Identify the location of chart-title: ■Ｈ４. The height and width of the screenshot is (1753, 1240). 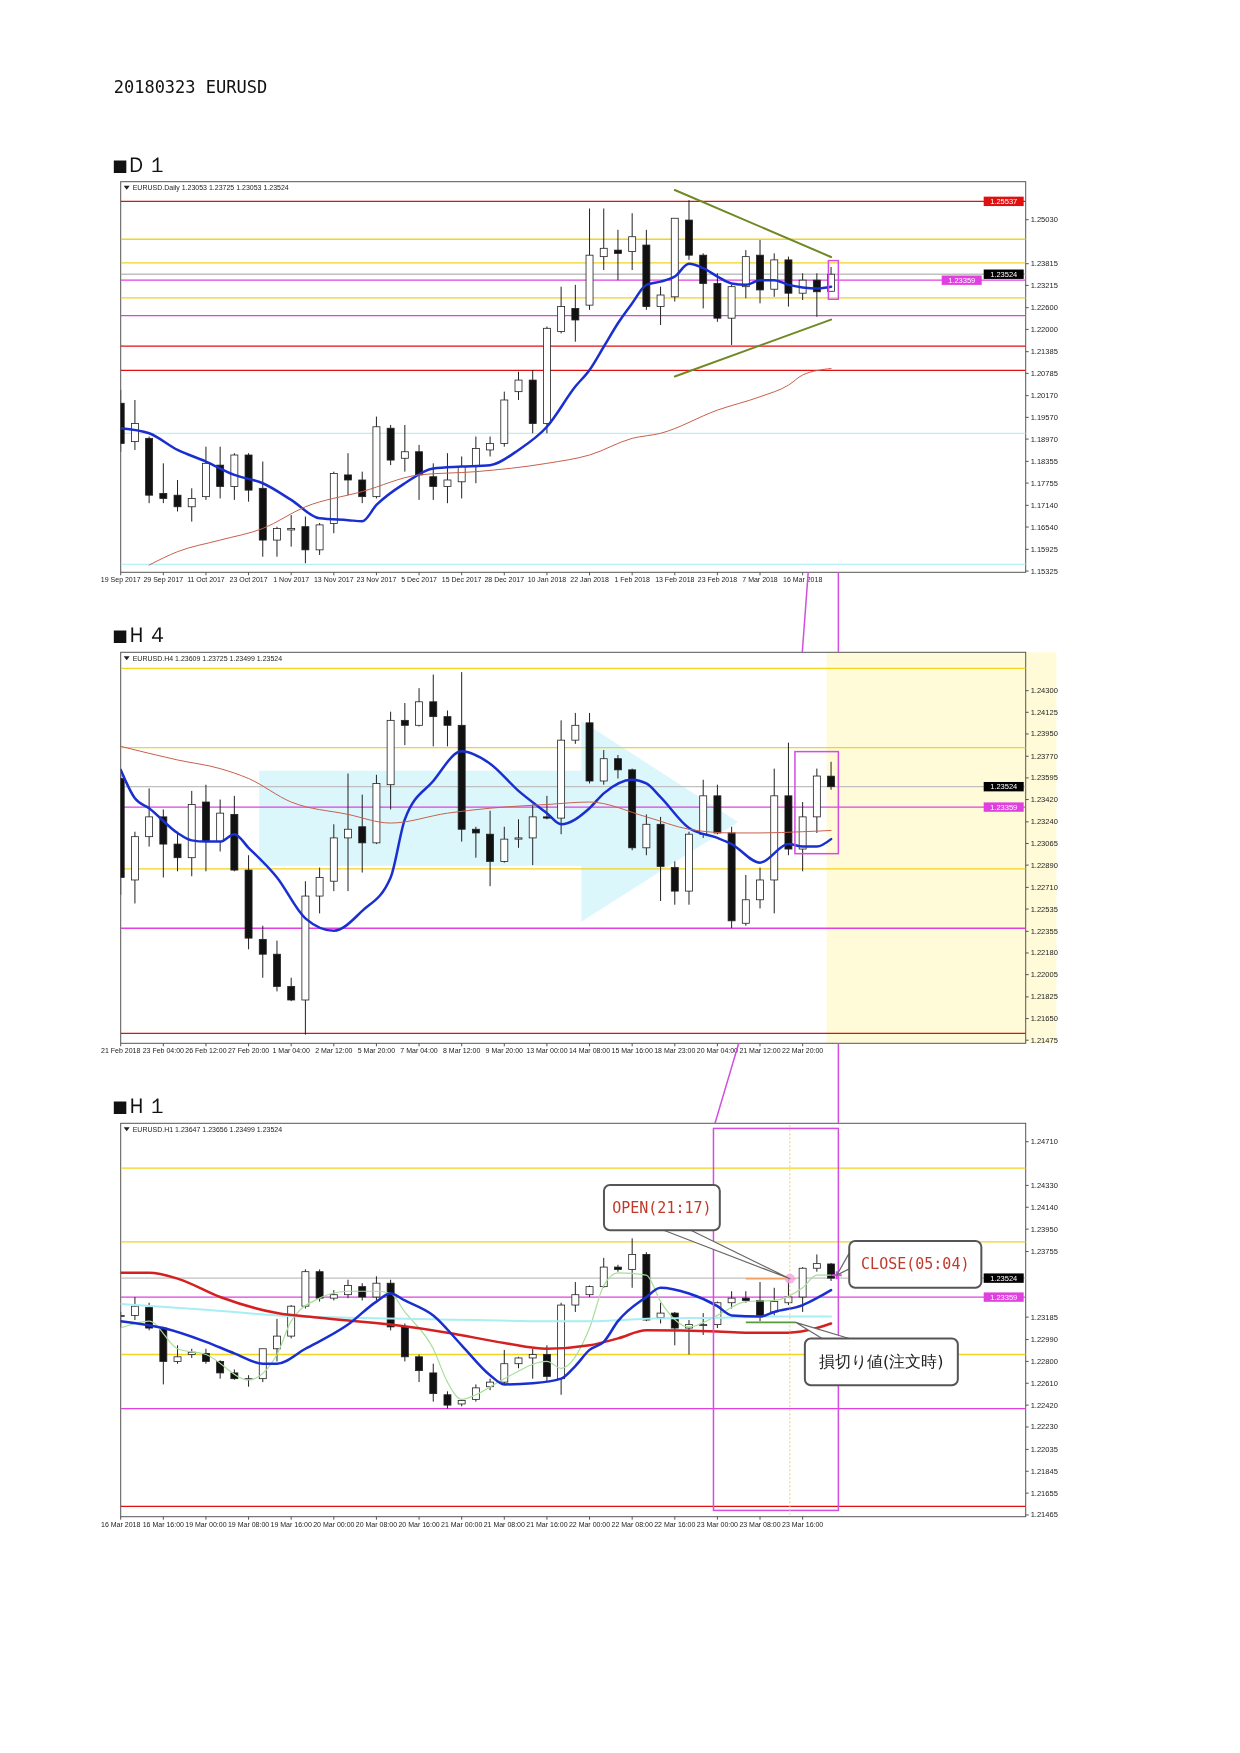
(141, 635).